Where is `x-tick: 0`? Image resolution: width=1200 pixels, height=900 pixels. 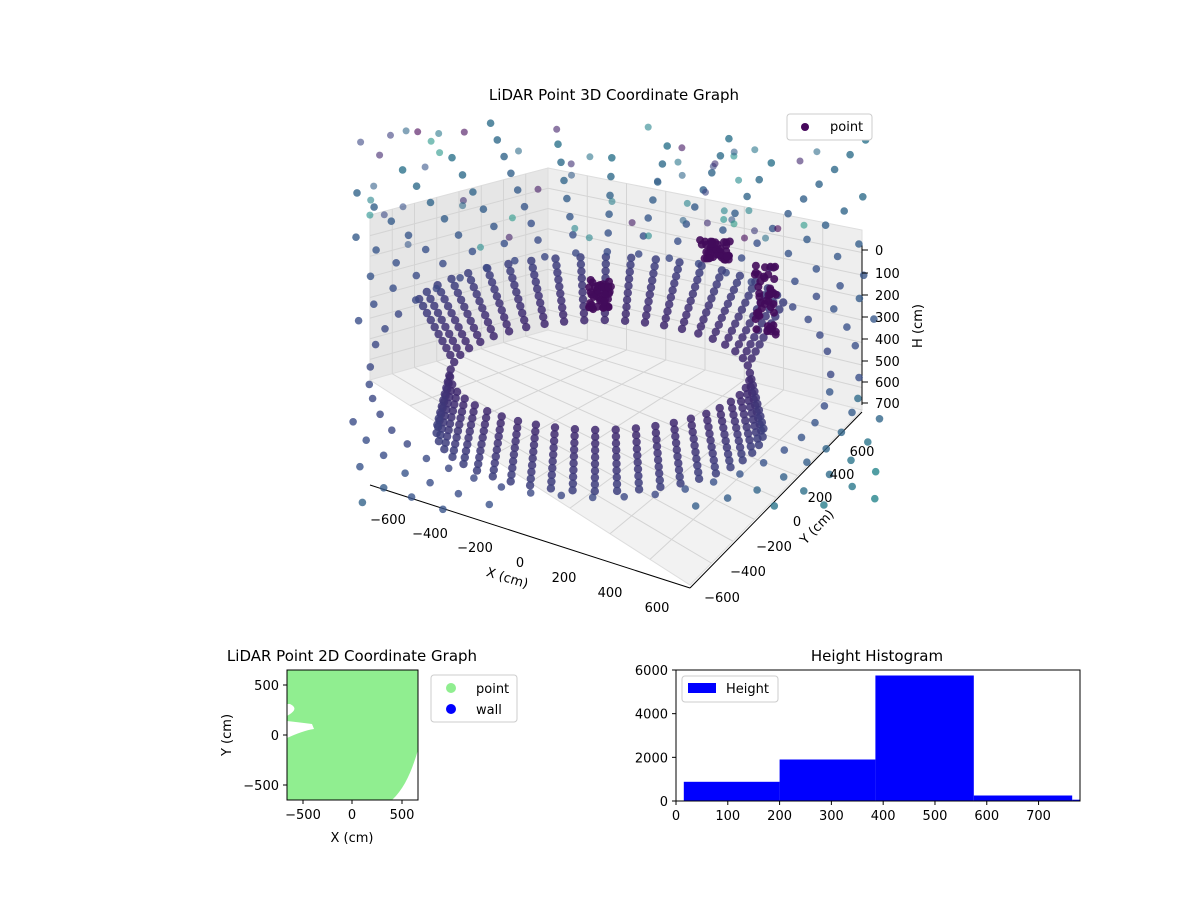 x-tick: 0 is located at coordinates (520, 563).